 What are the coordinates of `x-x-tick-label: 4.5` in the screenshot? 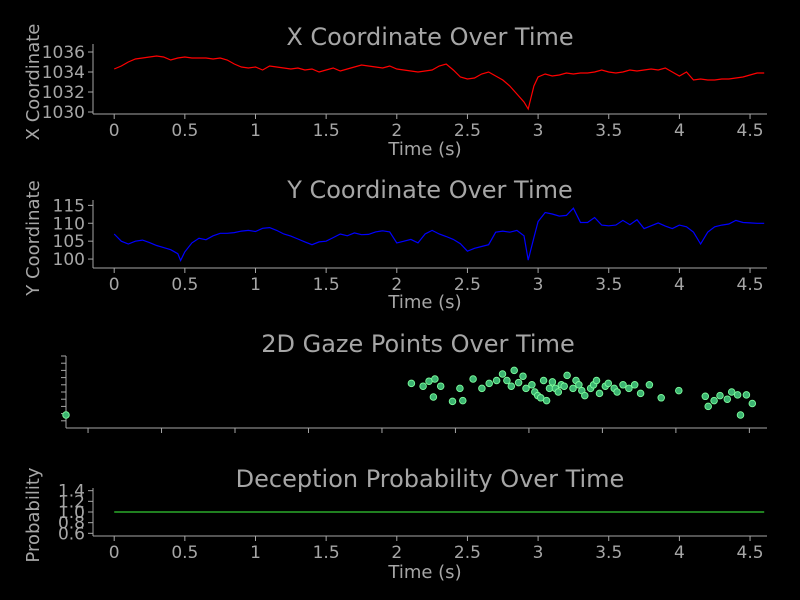 It's located at (750, 131).